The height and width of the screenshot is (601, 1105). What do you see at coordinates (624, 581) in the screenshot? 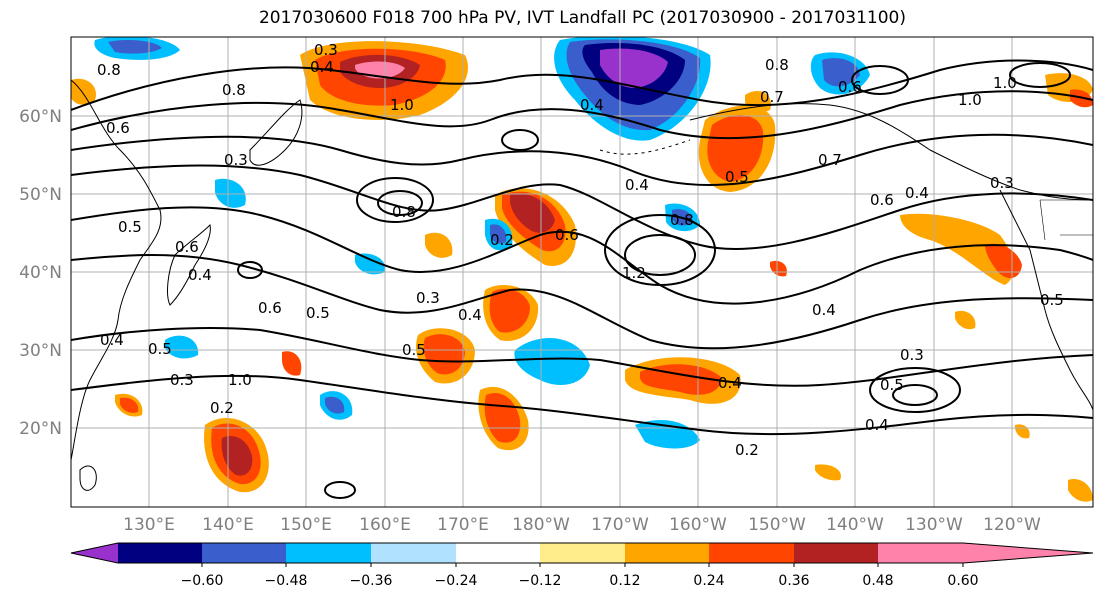
I see `colorbar-tick-label: 0.12` at bounding box center [624, 581].